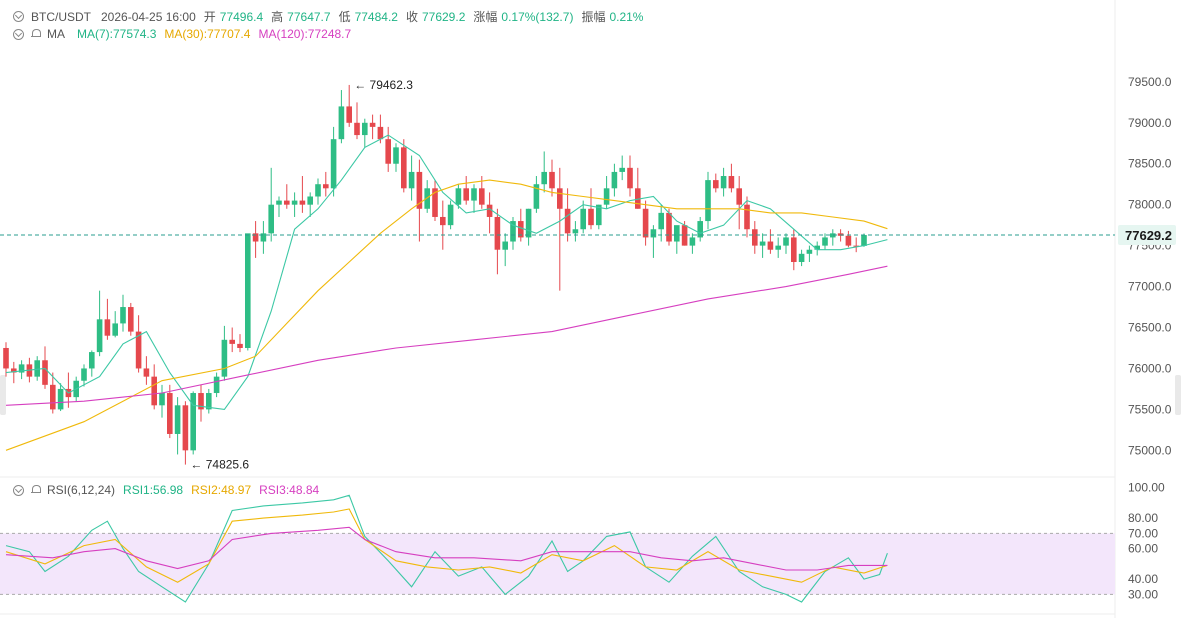  I want to click on price-tick-label: 77000.0, so click(1150, 287).